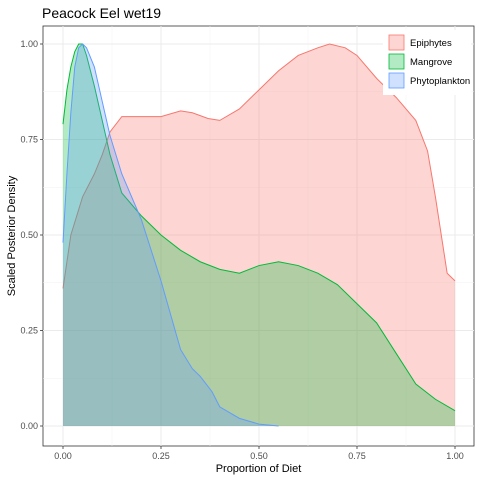 The image size is (480, 480). Describe the element at coordinates (12, 235) in the screenshot. I see `y-axis-title: Scaled Posterior Density` at that location.